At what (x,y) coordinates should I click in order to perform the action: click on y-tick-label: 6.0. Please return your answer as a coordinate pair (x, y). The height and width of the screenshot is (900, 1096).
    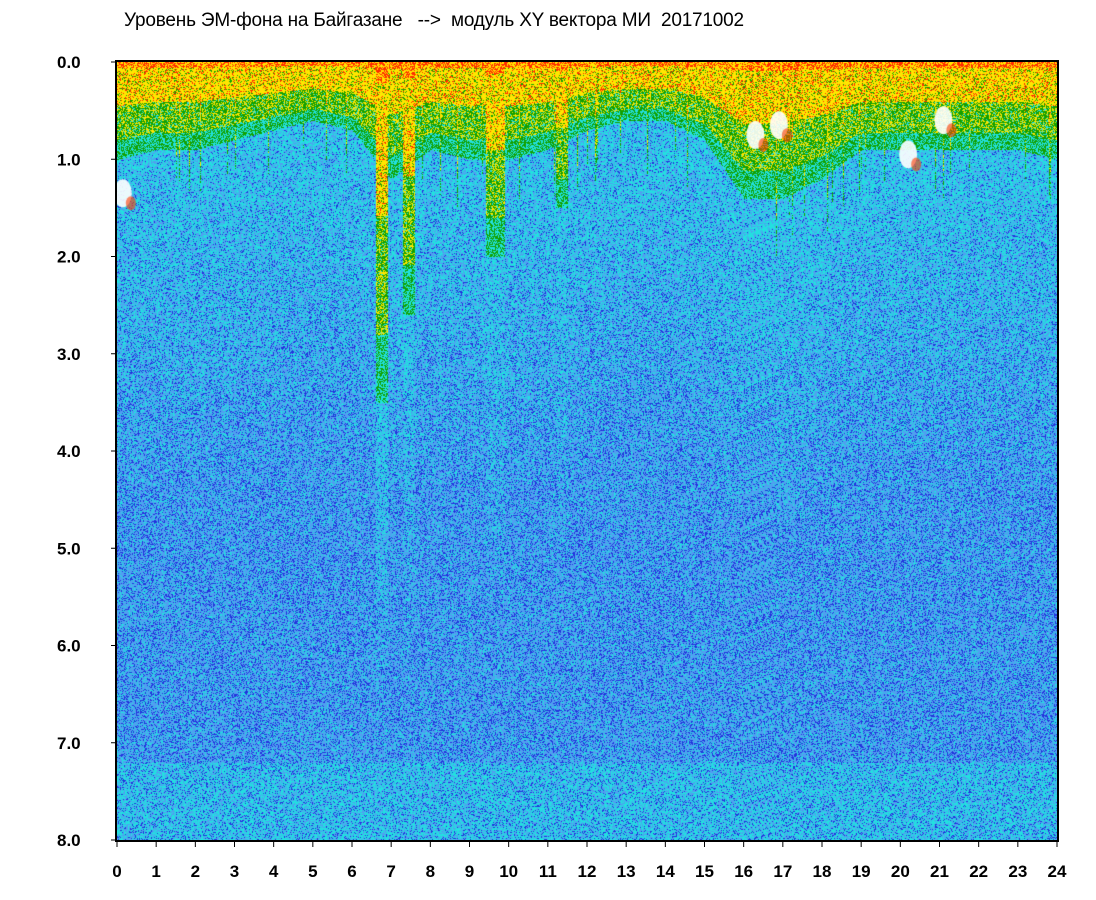
    Looking at the image, I should click on (69, 646).